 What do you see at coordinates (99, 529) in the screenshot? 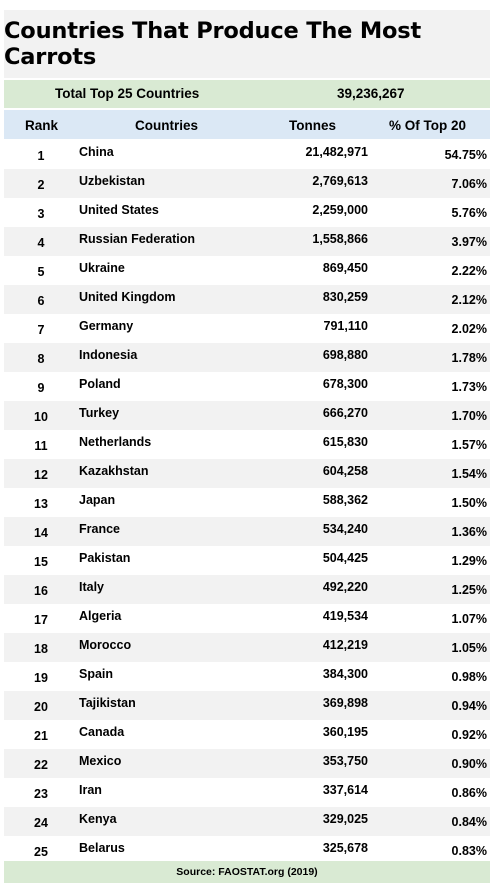
I see `country-cell: France` at bounding box center [99, 529].